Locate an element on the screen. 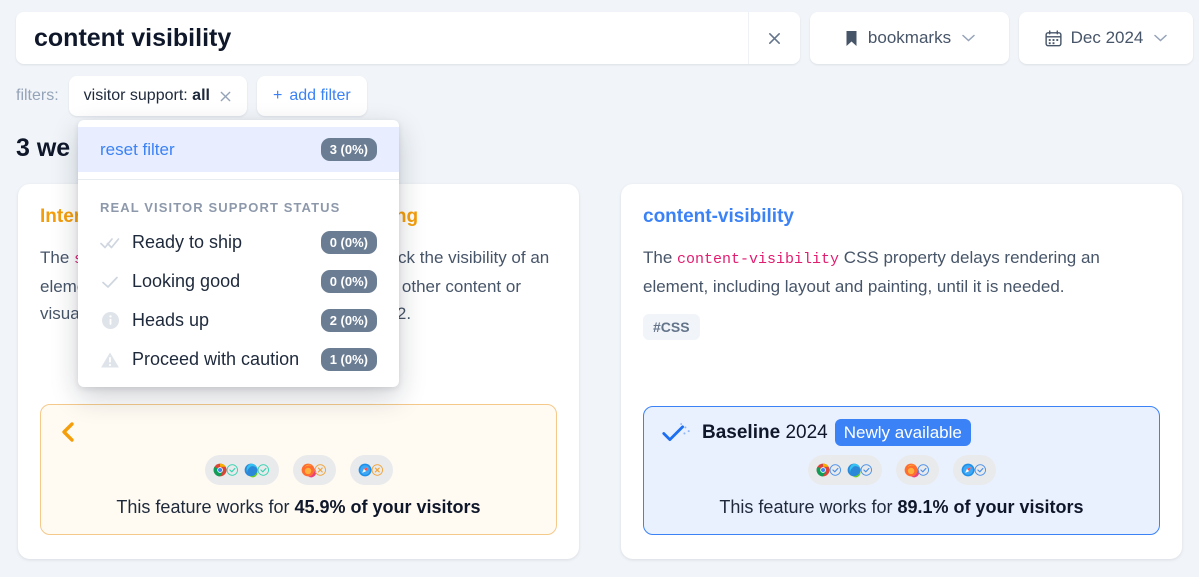  add-filter-label: add filter is located at coordinates (320, 95).